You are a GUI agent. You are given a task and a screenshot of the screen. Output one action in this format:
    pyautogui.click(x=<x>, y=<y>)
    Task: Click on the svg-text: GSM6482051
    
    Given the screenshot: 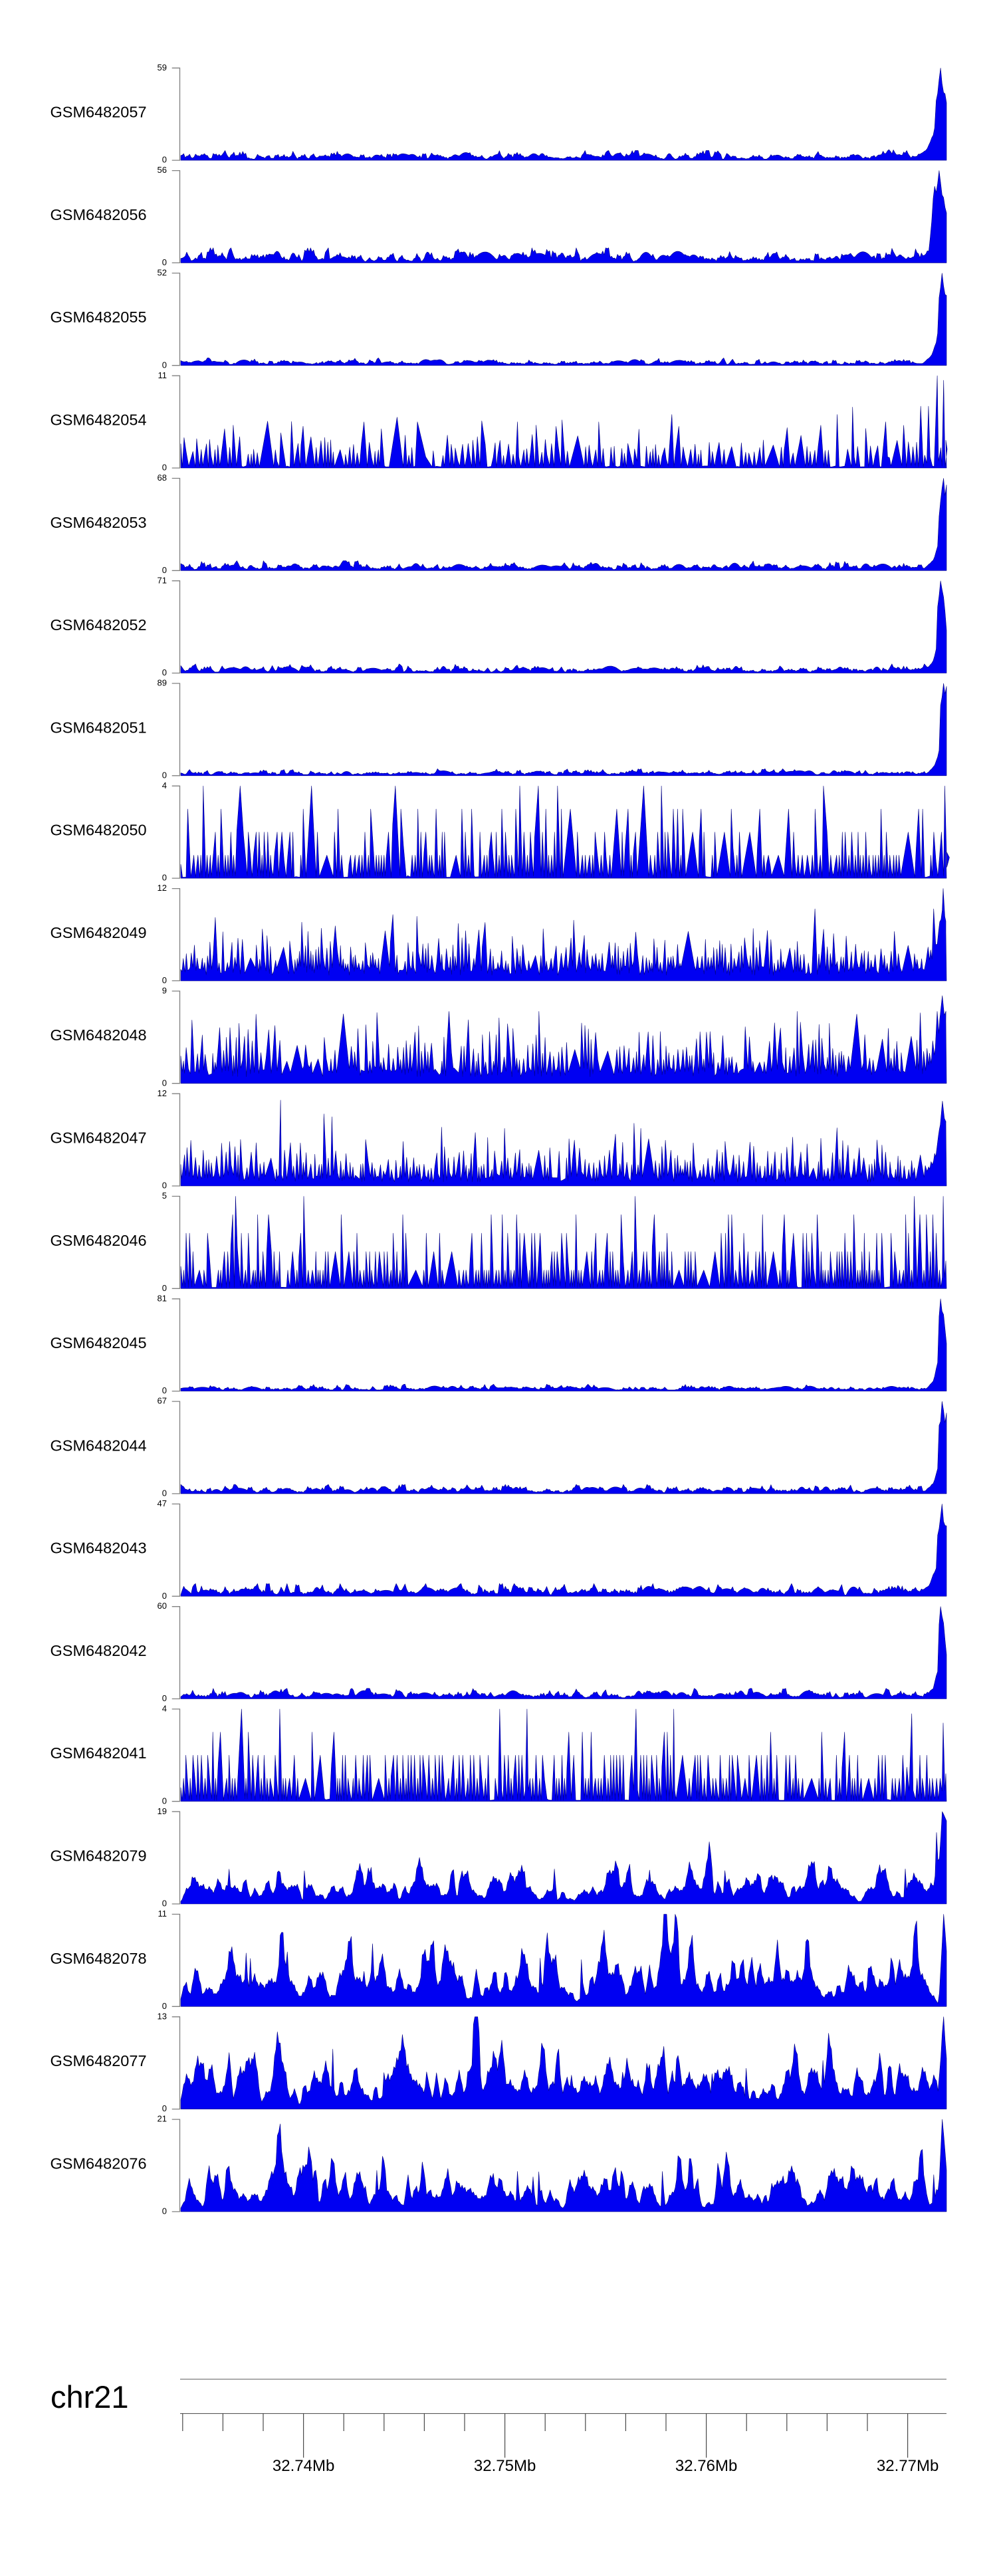 What is the action you would take?
    pyautogui.click(x=99, y=727)
    